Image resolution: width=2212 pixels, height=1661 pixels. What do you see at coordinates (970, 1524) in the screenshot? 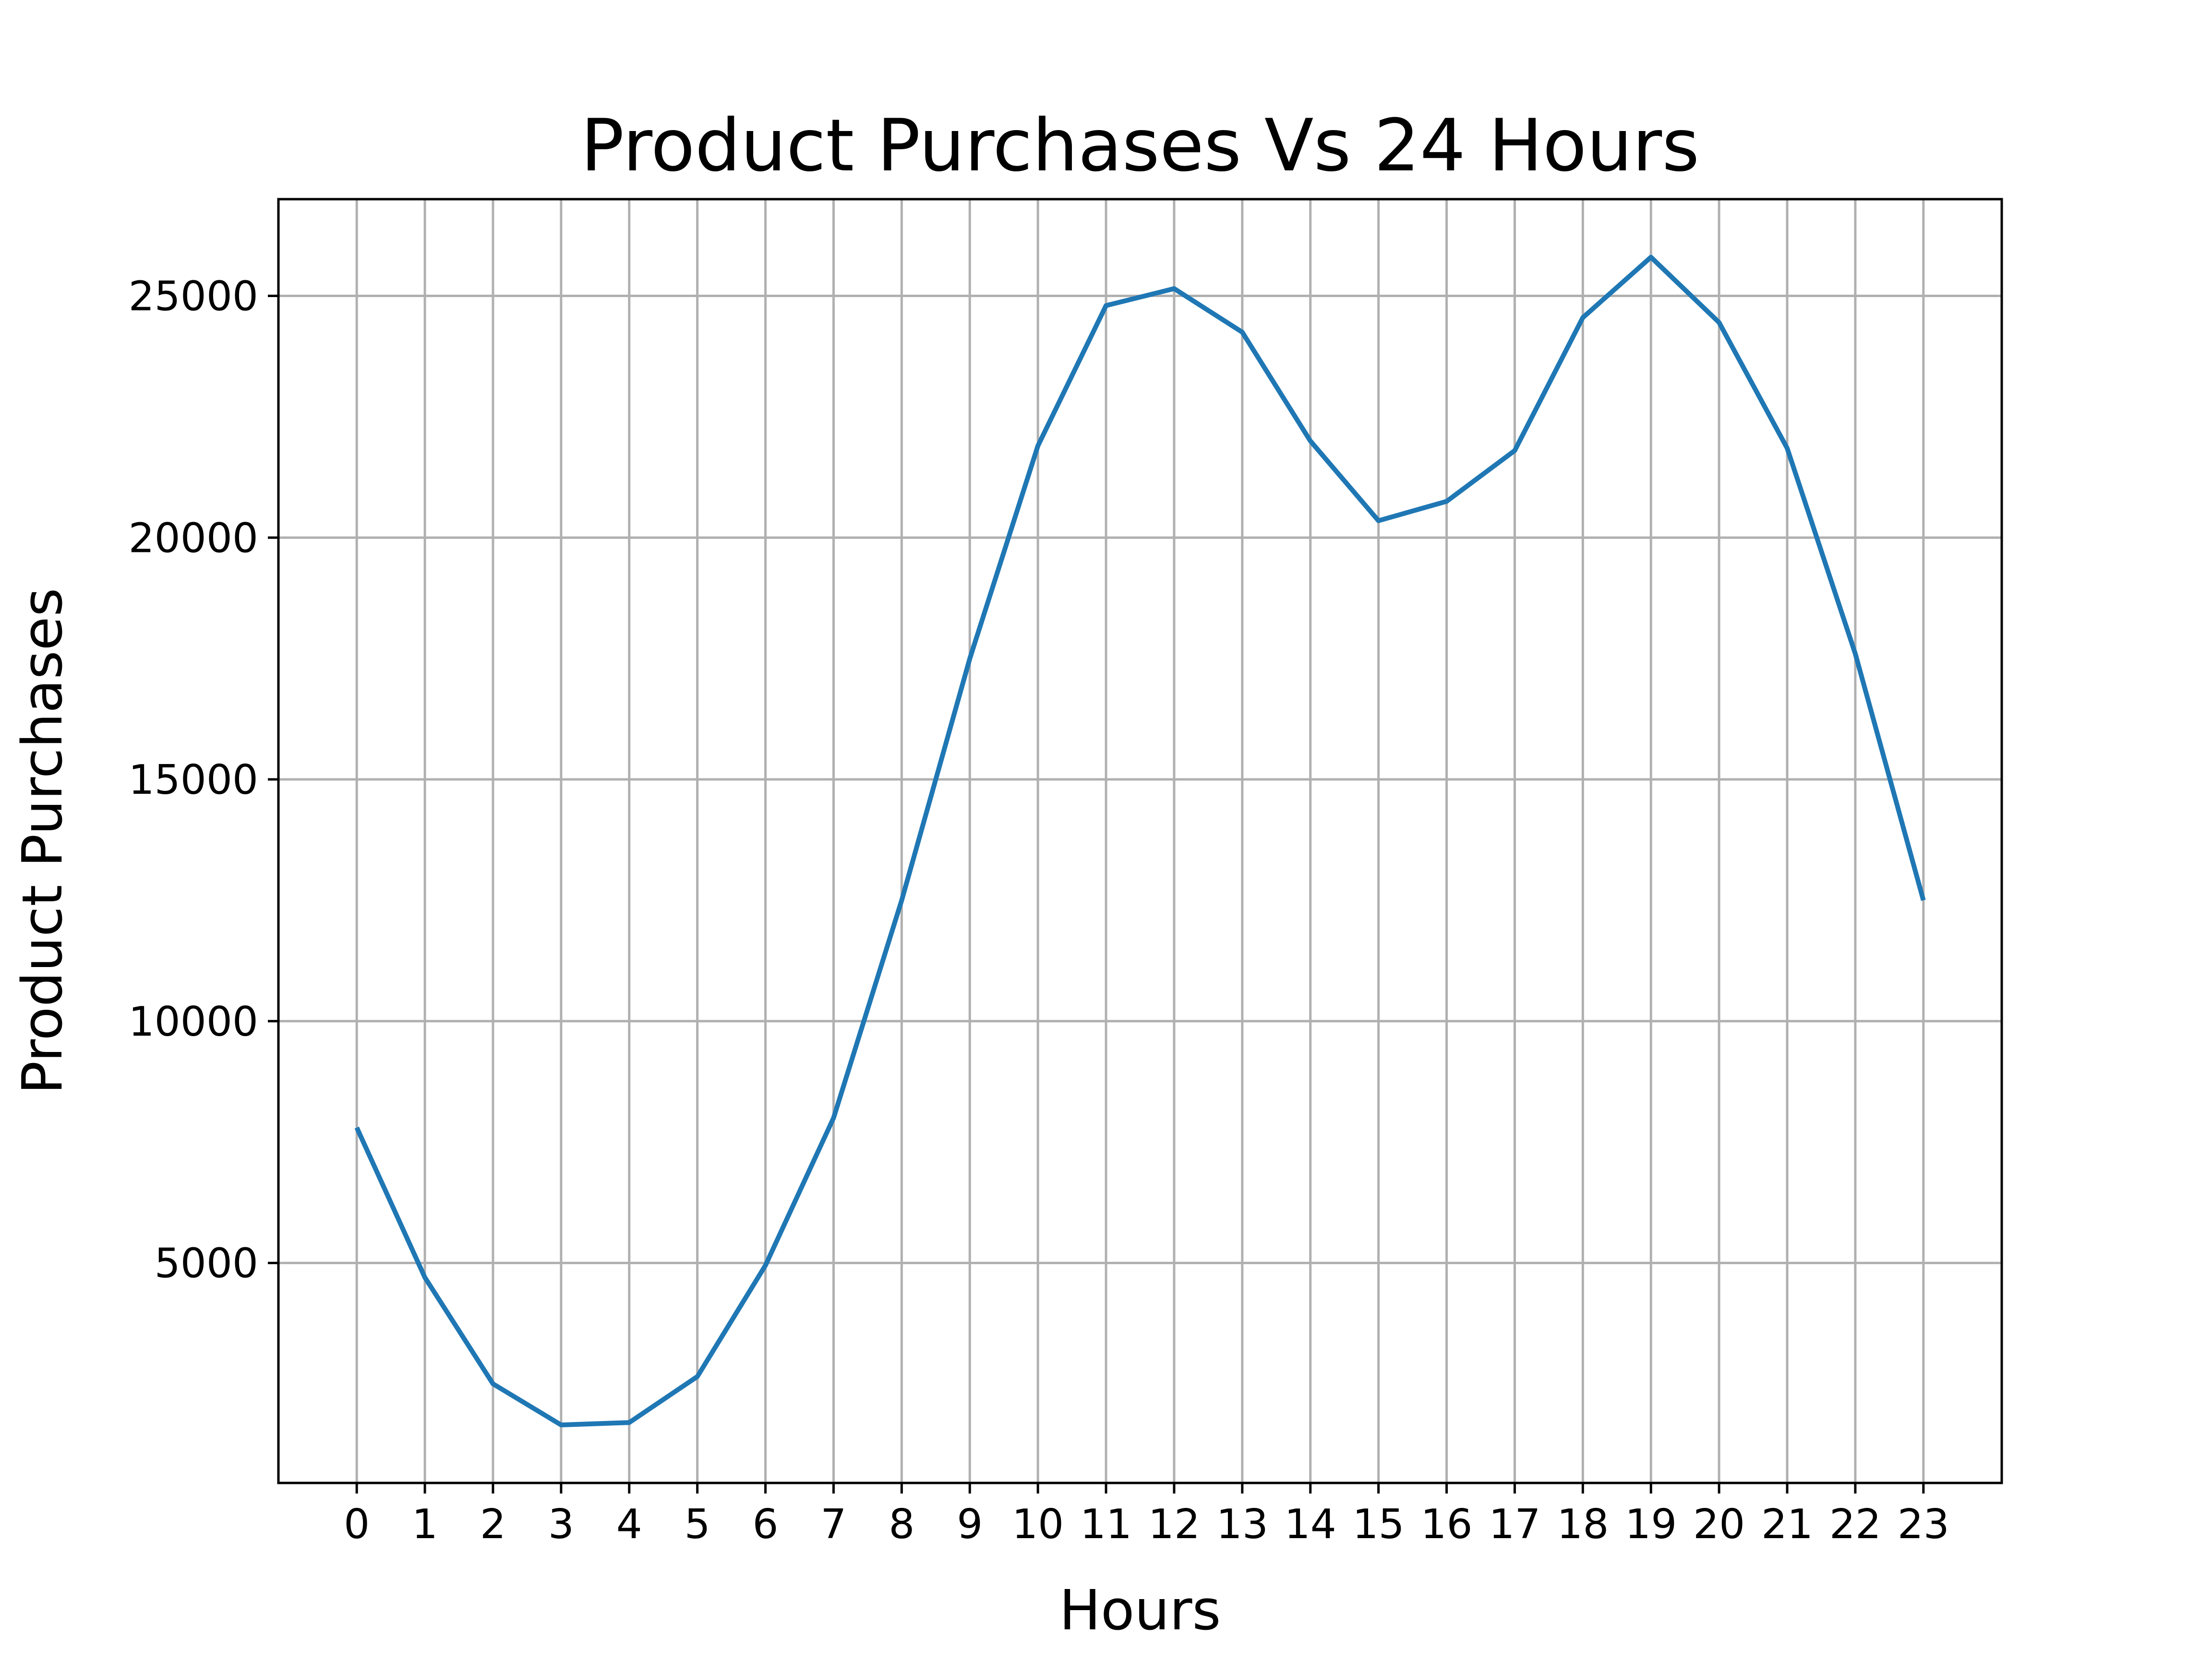
I see `x-tick-label: 9` at bounding box center [970, 1524].